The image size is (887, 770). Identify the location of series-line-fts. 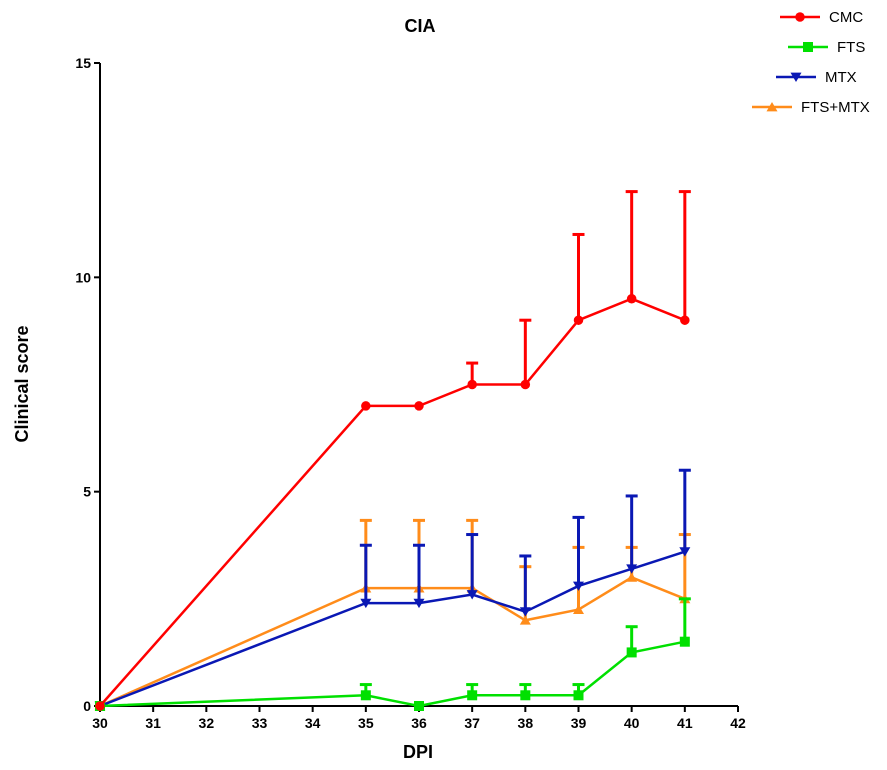
(392, 674).